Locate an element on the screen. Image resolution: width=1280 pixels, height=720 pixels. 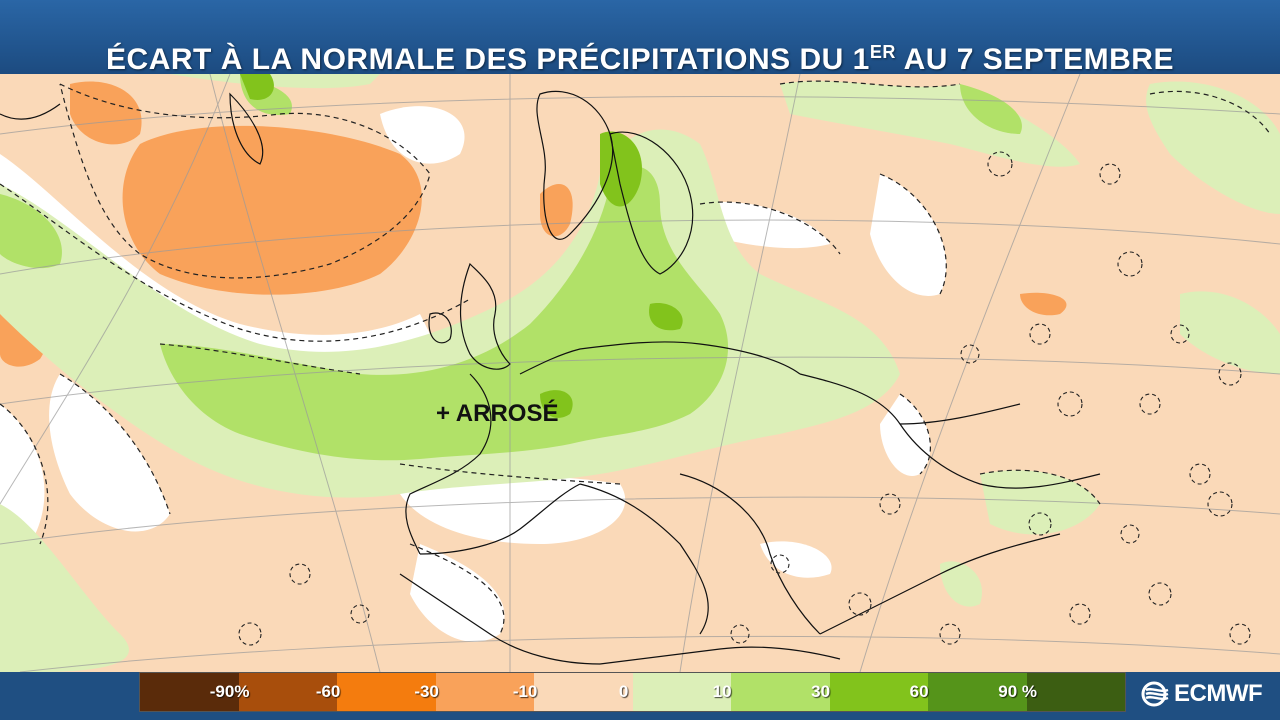
ecmwf-logo: ECMWF is located at coordinates (1201, 694).